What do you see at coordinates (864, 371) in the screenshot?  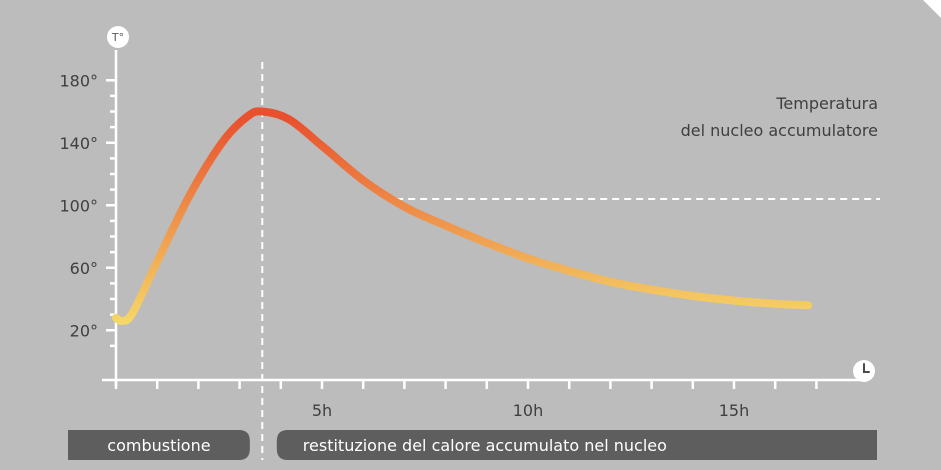 I see `clock-icon` at bounding box center [864, 371].